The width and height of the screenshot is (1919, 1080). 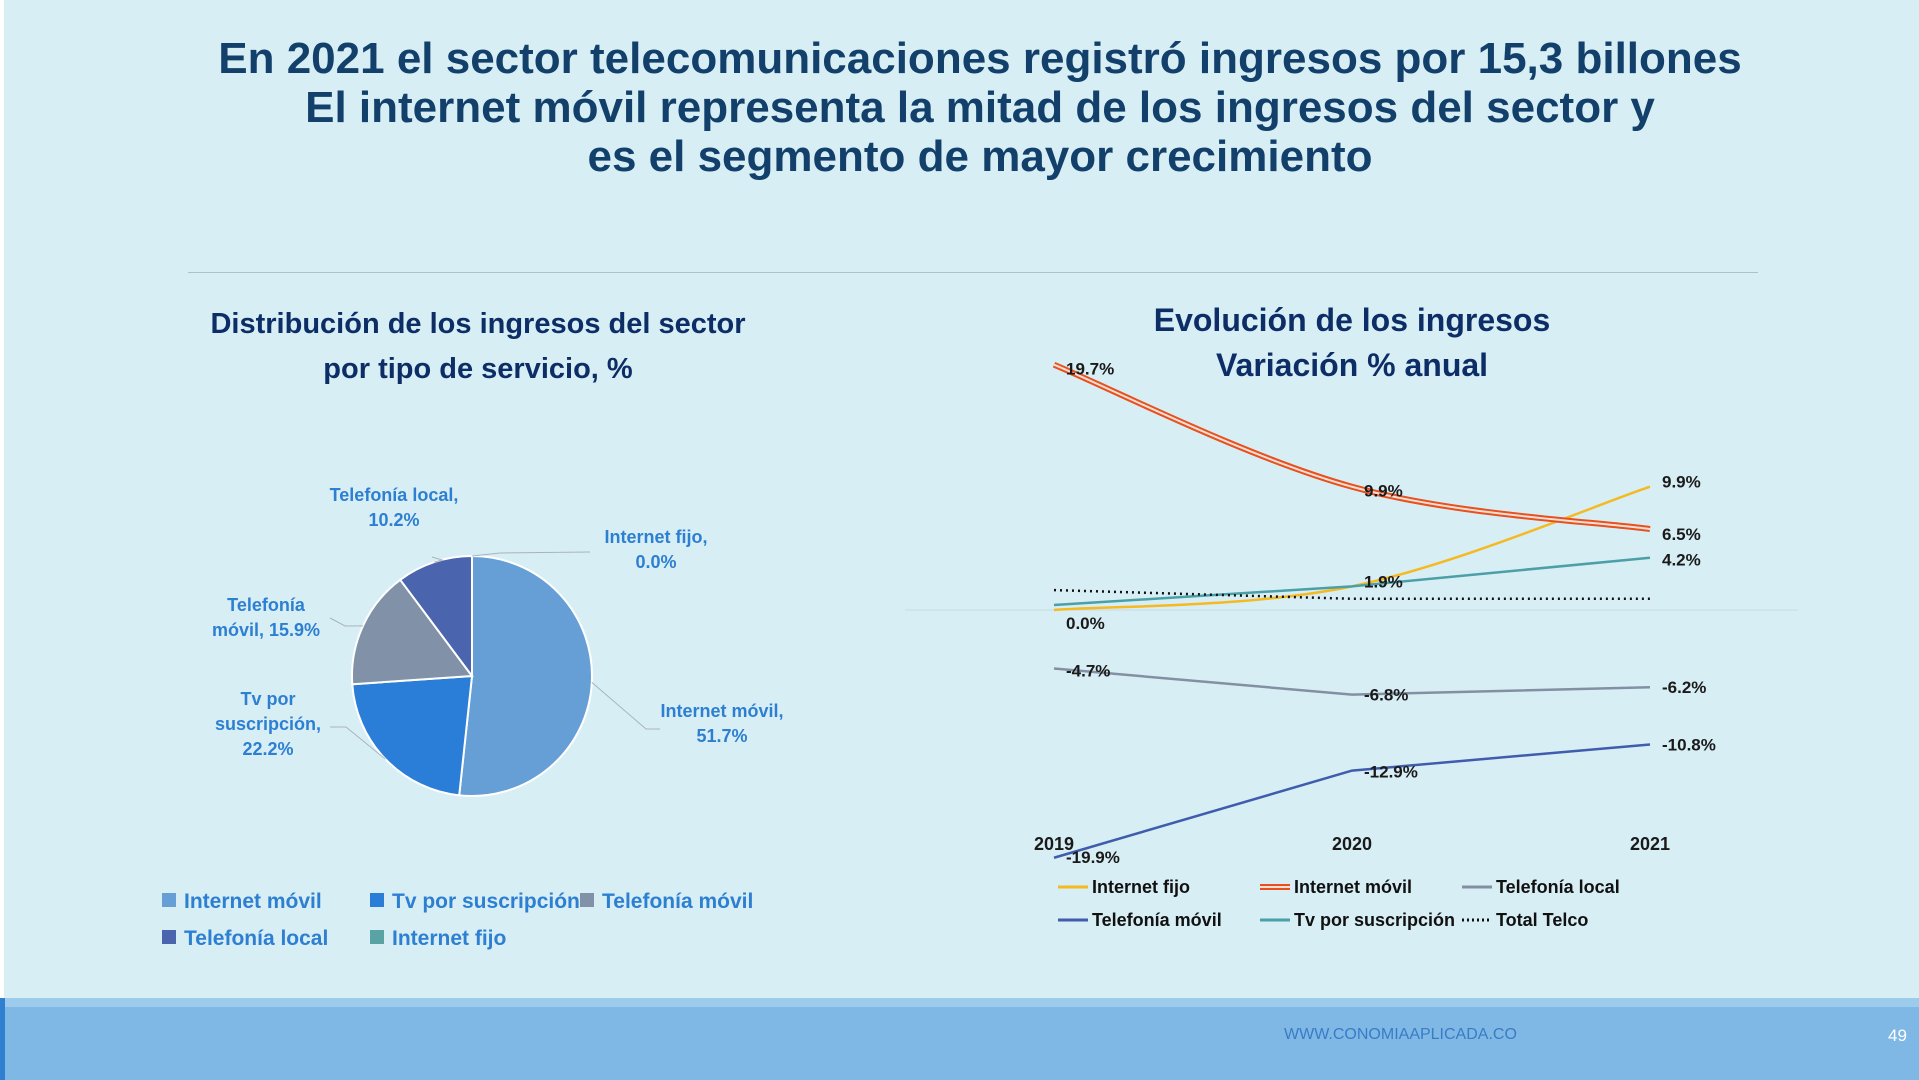 I want to click on footer-band, so click(x=959, y=1039).